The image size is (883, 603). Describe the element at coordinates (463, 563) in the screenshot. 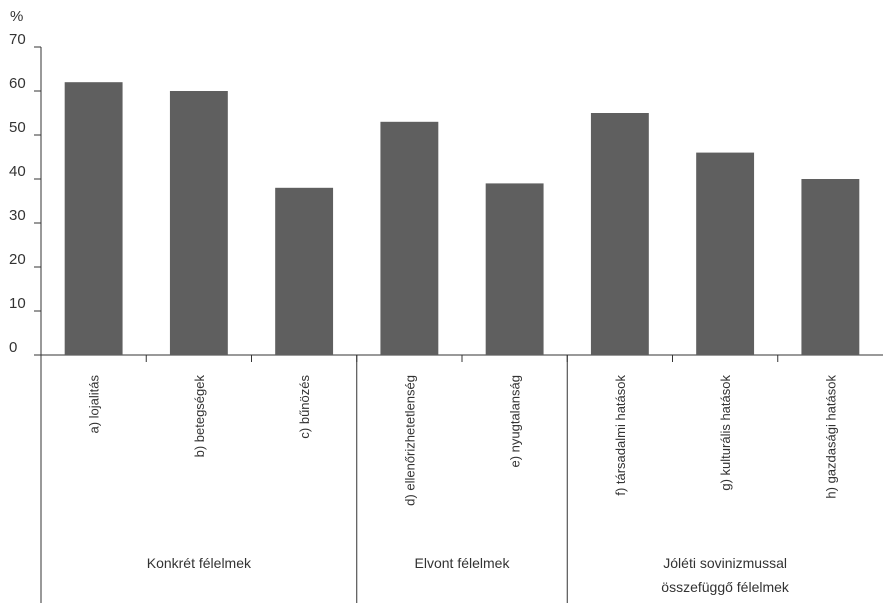

I see `group-label: Elvont félelmek` at that location.